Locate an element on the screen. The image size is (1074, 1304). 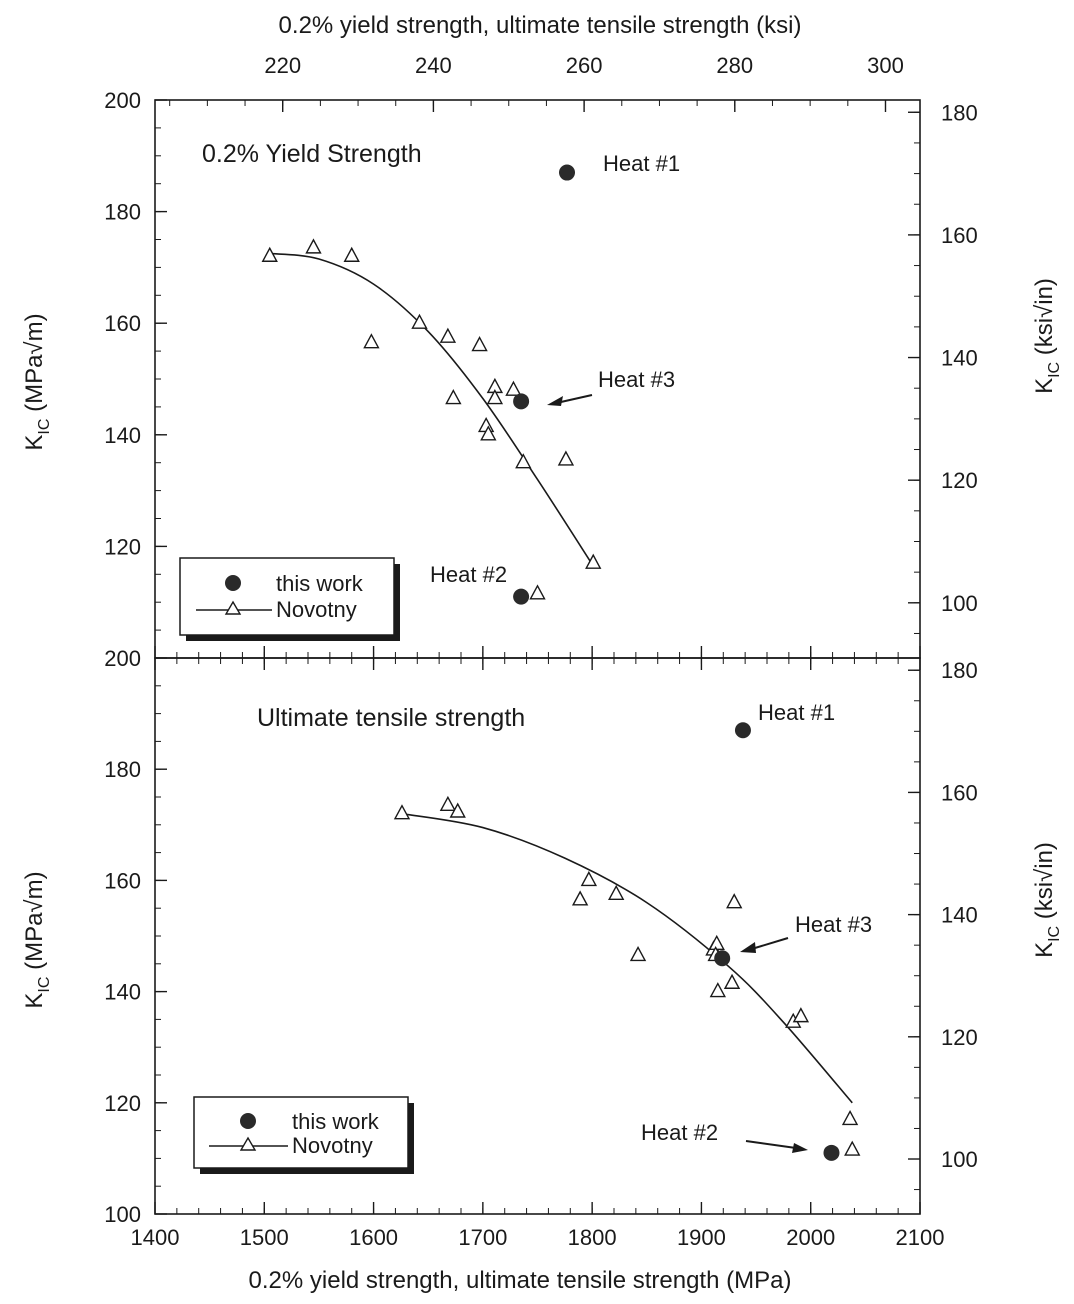
right-y-tick-label-bottom: 120 is located at coordinates (959, 1037).